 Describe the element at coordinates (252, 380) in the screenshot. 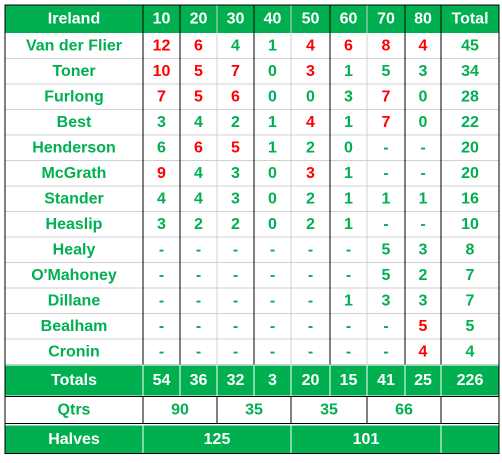

I see `totals-bg` at that location.